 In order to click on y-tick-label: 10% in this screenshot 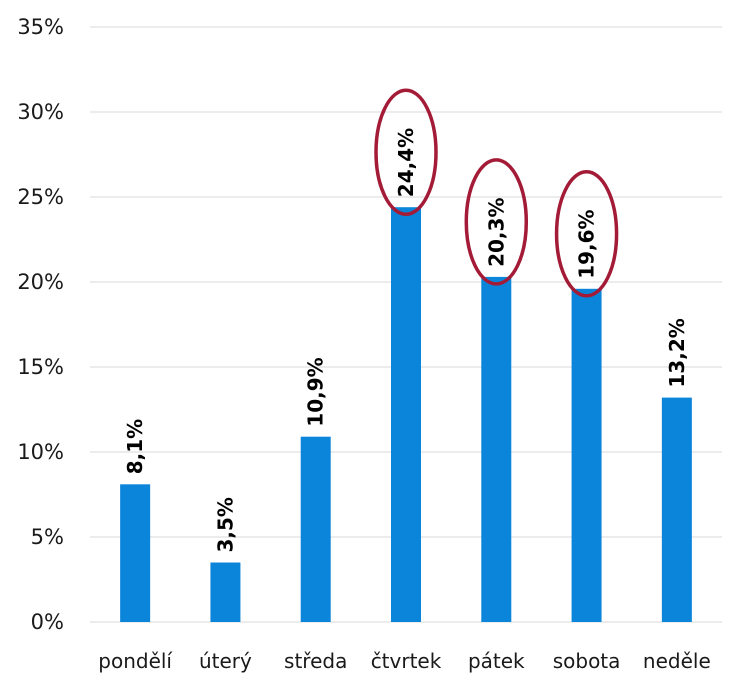, I will do `click(40, 452)`.